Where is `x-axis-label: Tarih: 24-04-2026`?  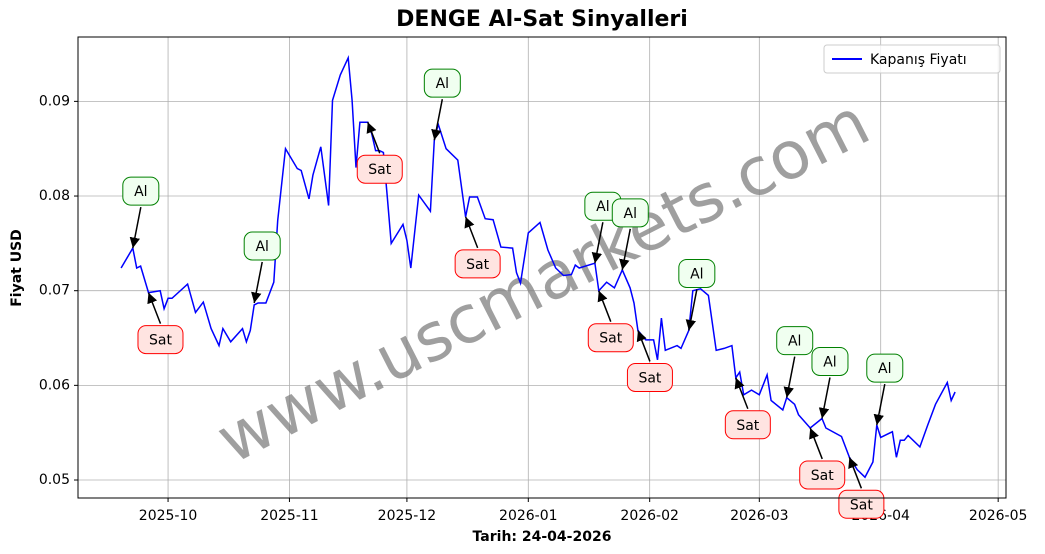 x-axis-label: Tarih: 24-04-2026 is located at coordinates (542, 537).